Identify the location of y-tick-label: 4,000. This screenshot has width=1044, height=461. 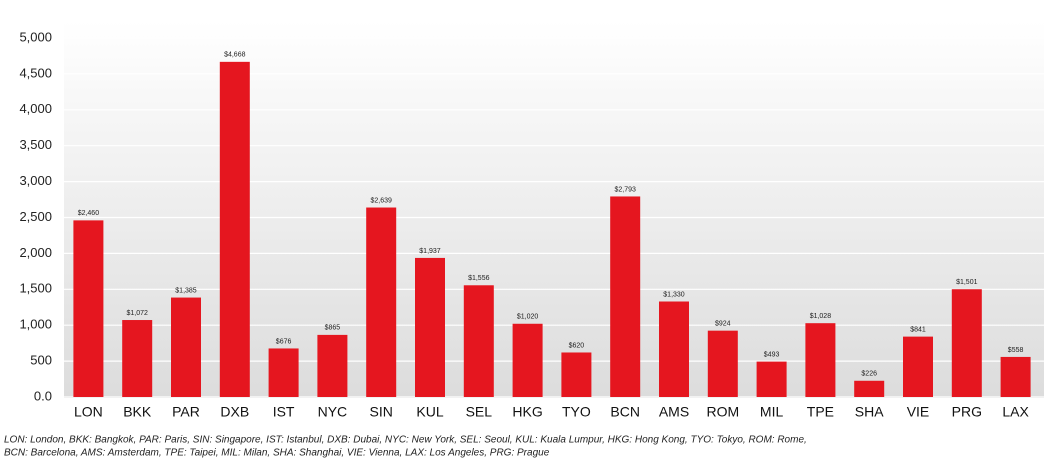
(35, 108).